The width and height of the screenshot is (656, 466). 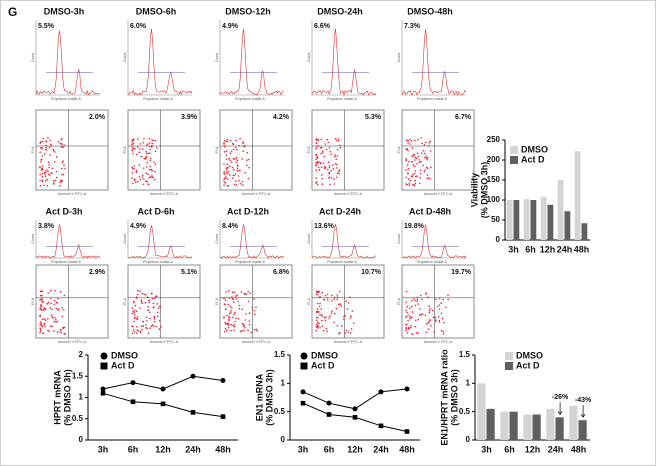 What do you see at coordinates (355, 449) in the screenshot?
I see `x-tick-label: 12h` at bounding box center [355, 449].